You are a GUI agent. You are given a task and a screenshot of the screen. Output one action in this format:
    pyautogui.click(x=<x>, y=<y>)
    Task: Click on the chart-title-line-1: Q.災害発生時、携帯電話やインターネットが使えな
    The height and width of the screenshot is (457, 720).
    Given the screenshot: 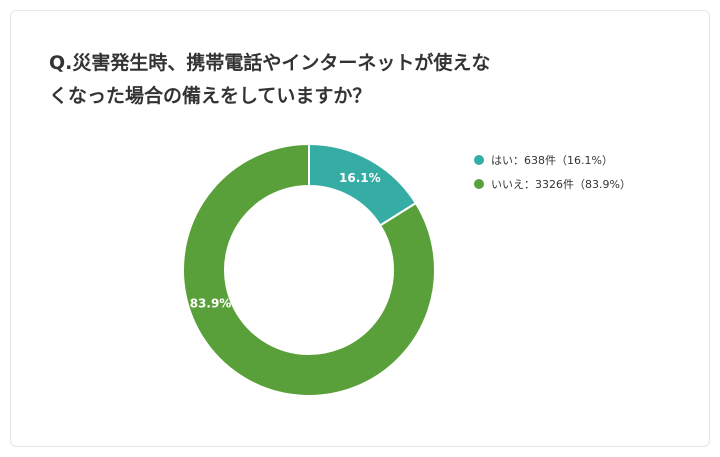 What is the action you would take?
    pyautogui.click(x=270, y=63)
    